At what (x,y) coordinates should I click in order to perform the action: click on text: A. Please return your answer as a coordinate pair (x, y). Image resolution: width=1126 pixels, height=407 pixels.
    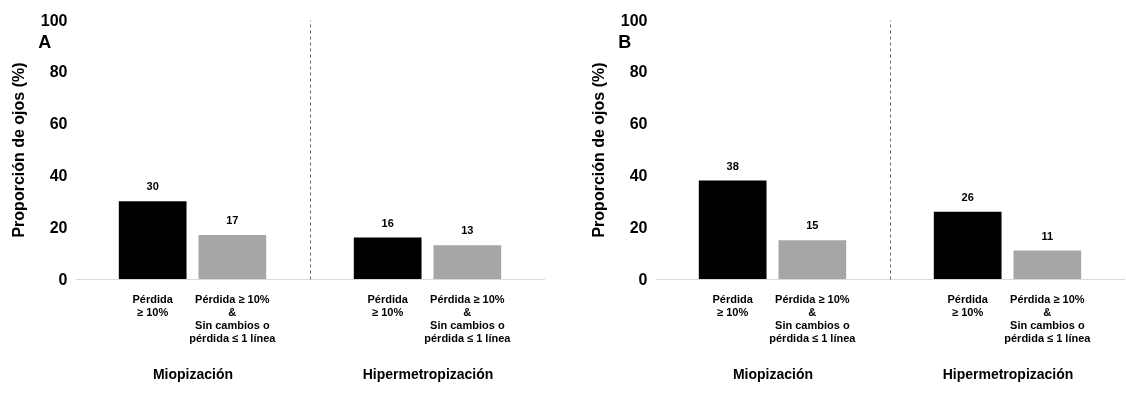
    Looking at the image, I should click on (45, 42).